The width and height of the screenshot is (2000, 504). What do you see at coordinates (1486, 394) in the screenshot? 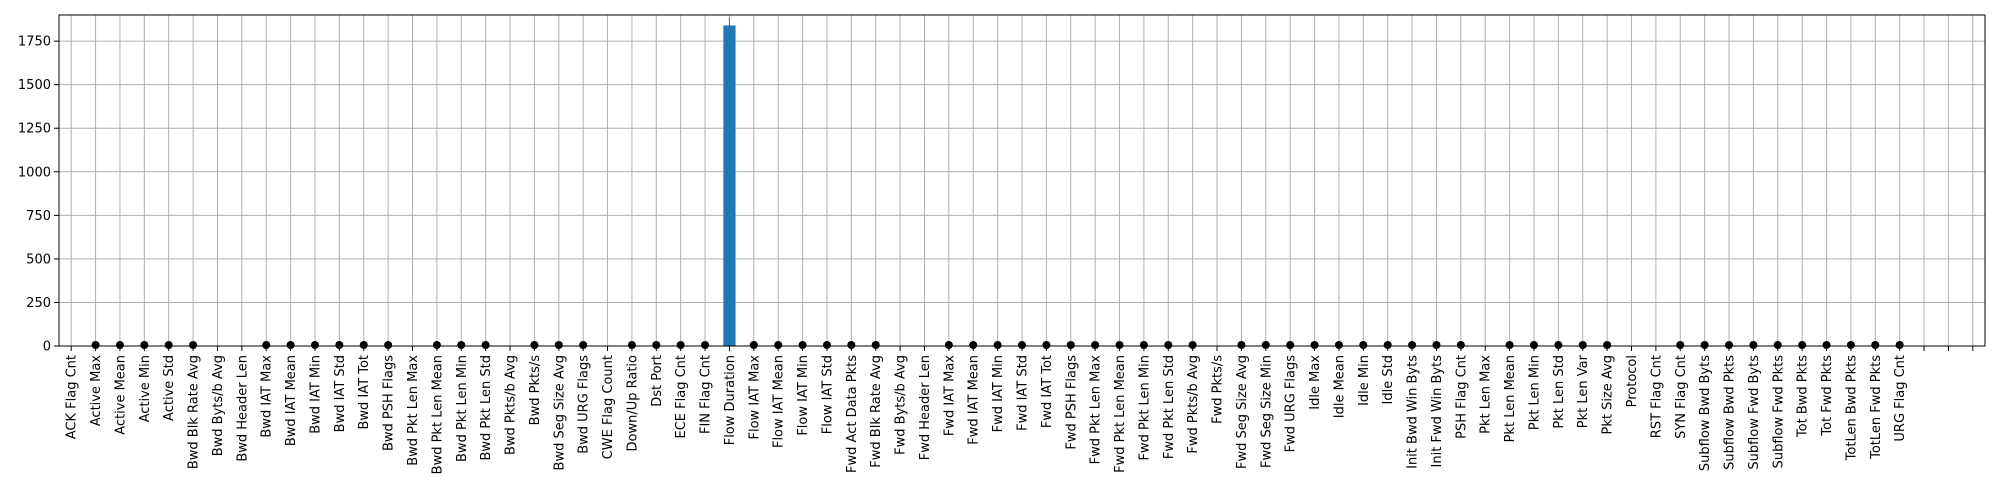
I see `x-tick-label: Pkt Len Max` at bounding box center [1486, 394].